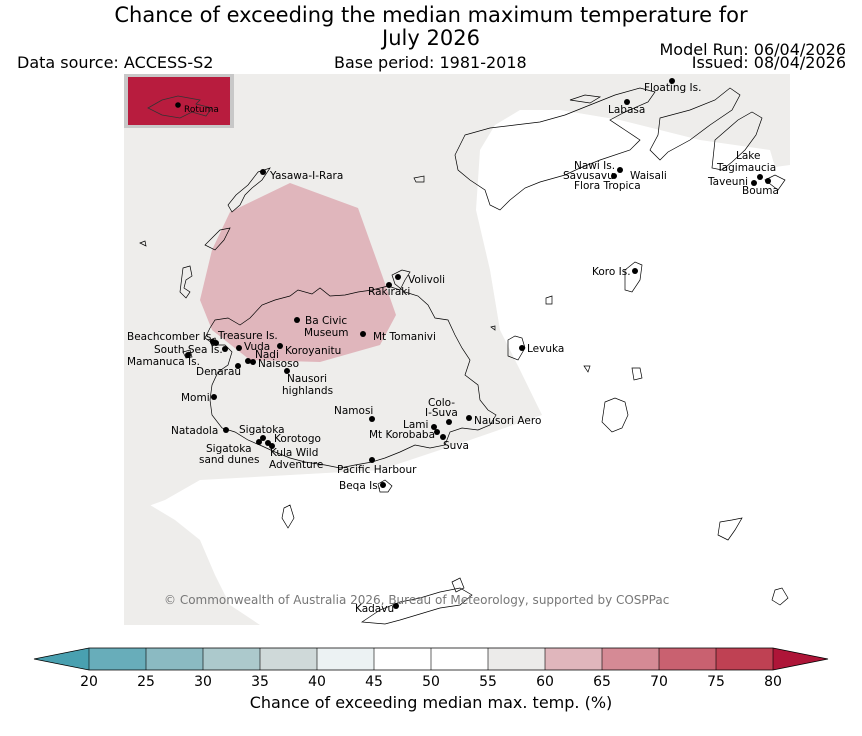  Describe the element at coordinates (588, 176) in the screenshot. I see `label-savusavu: Savusavu` at that location.